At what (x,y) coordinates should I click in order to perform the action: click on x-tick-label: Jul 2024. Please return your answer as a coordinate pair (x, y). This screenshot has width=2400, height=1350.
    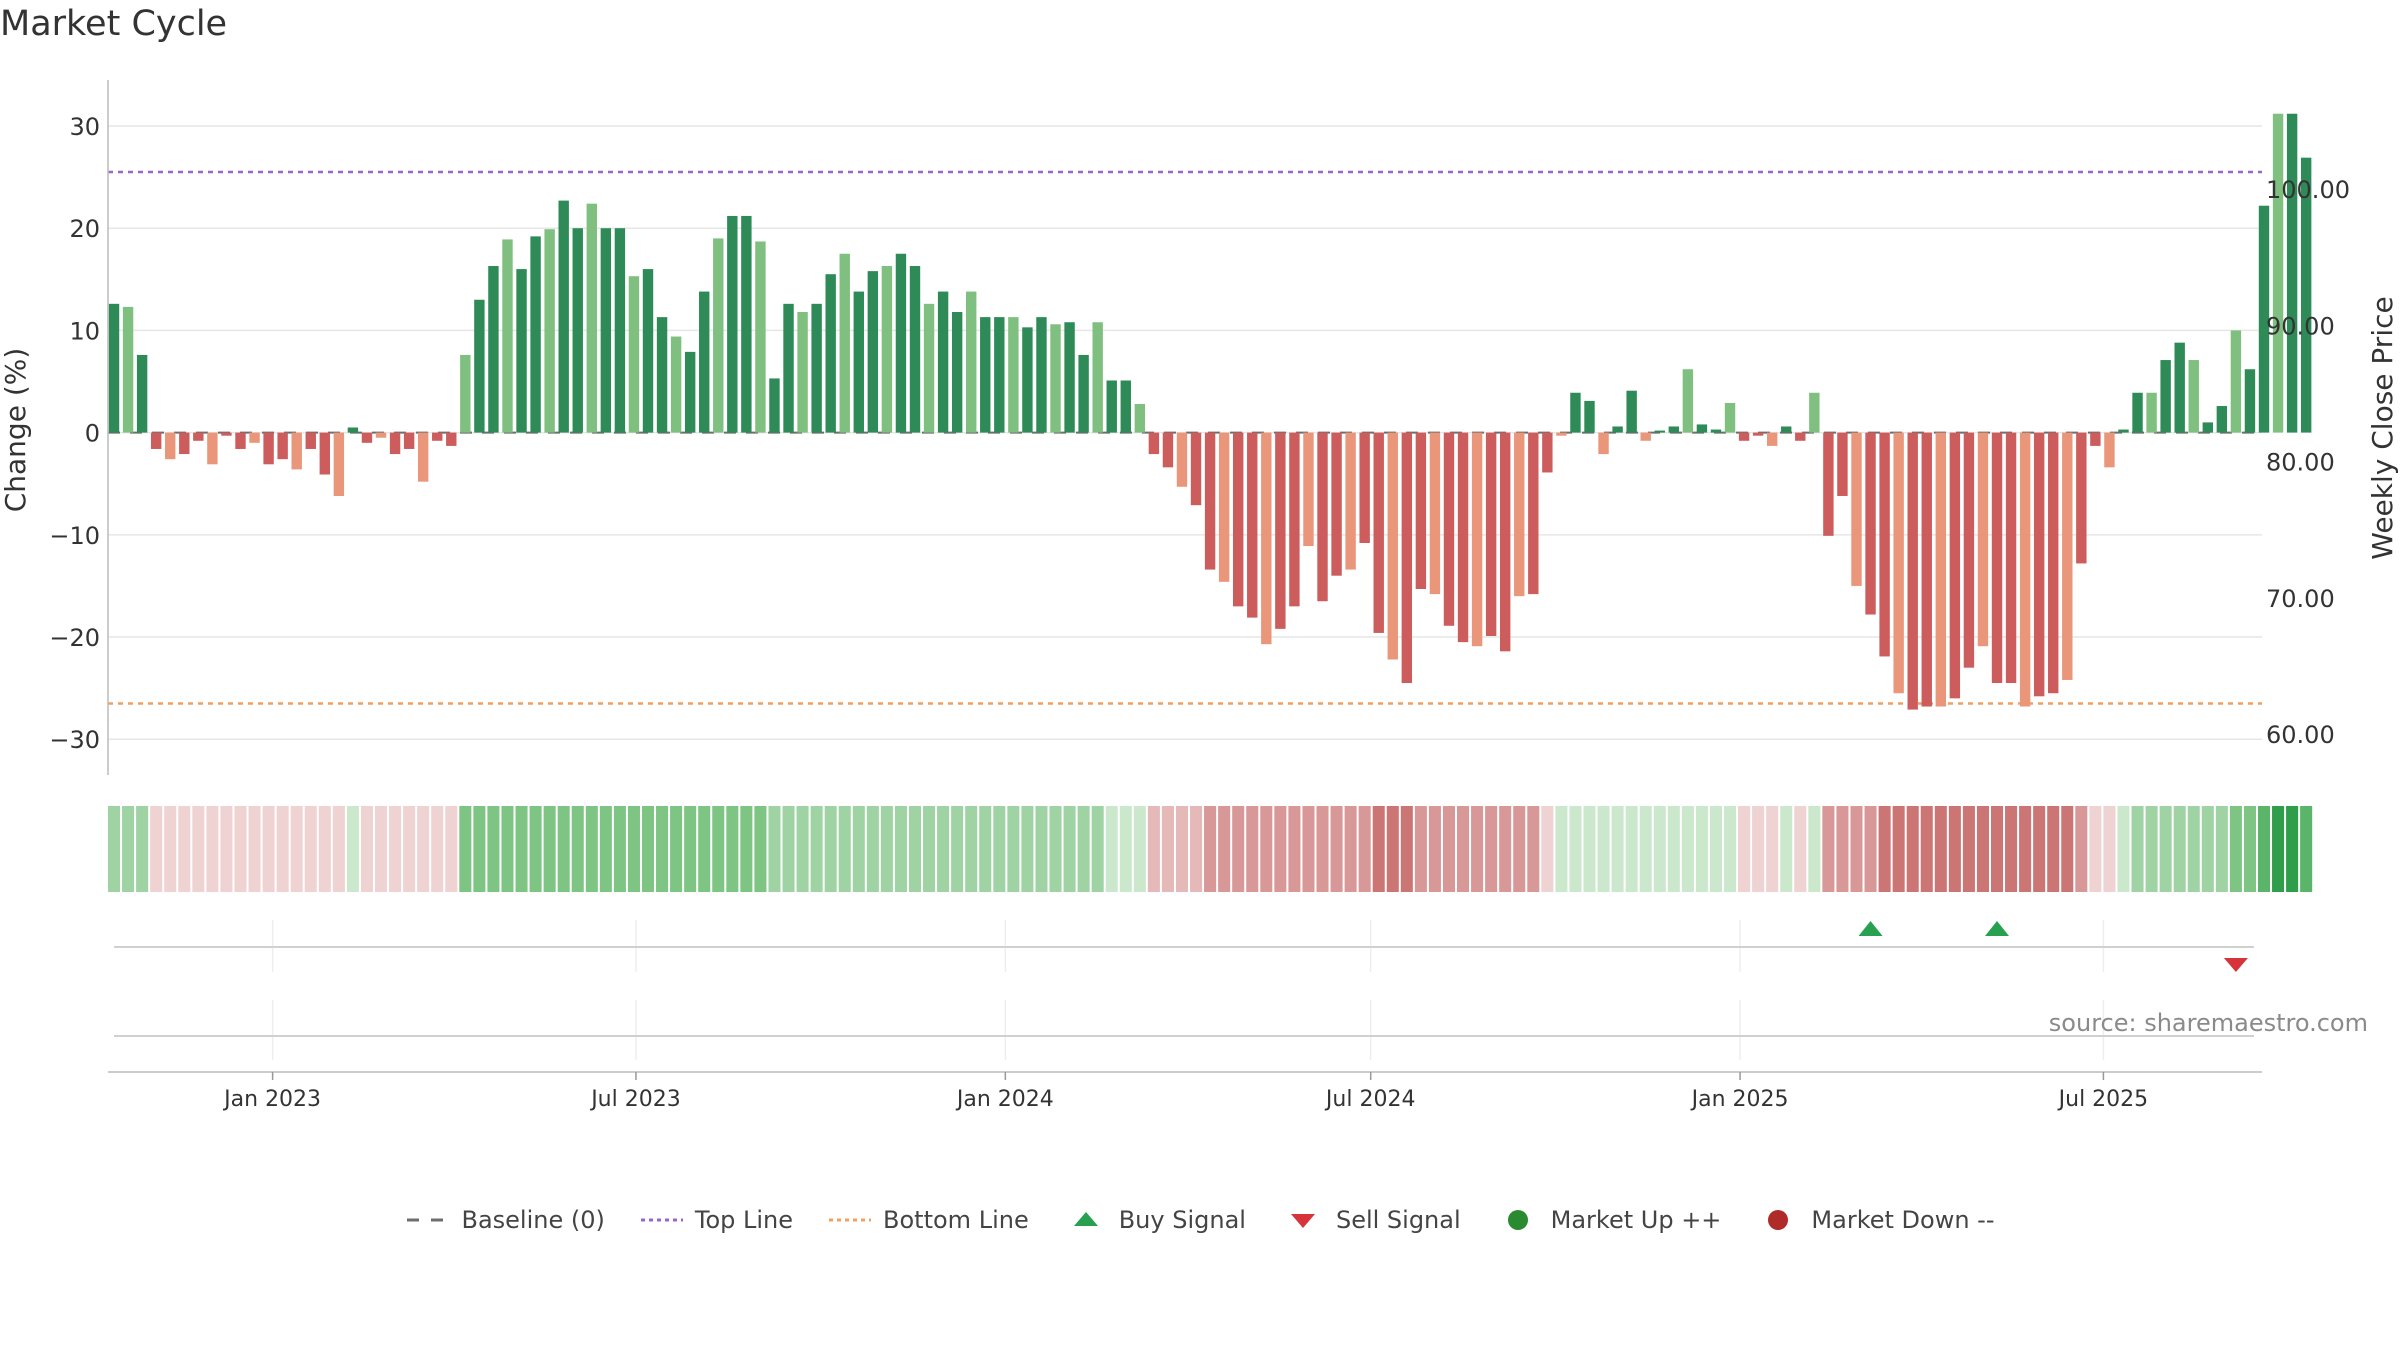
    Looking at the image, I should click on (1370, 1099).